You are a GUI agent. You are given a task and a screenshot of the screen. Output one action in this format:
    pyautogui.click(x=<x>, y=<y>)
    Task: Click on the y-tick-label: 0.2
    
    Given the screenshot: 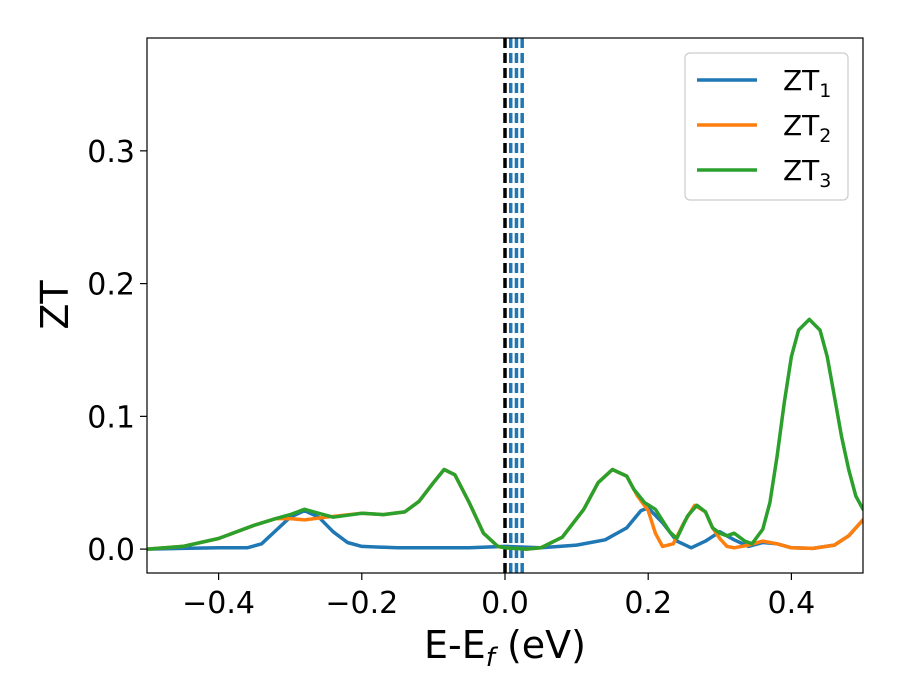 What is the action you would take?
    pyautogui.click(x=111, y=285)
    